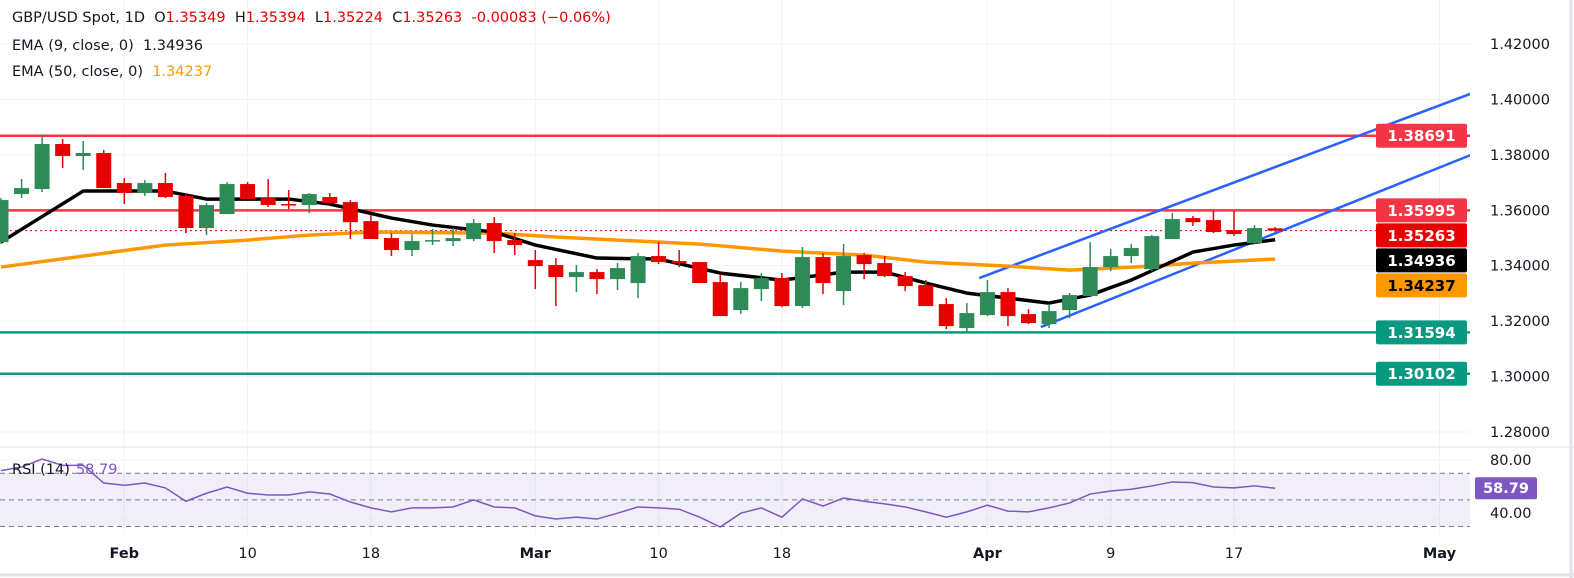 This screenshot has height=578, width=1574. I want to click on ema9-value: 1.34936, so click(172, 46).